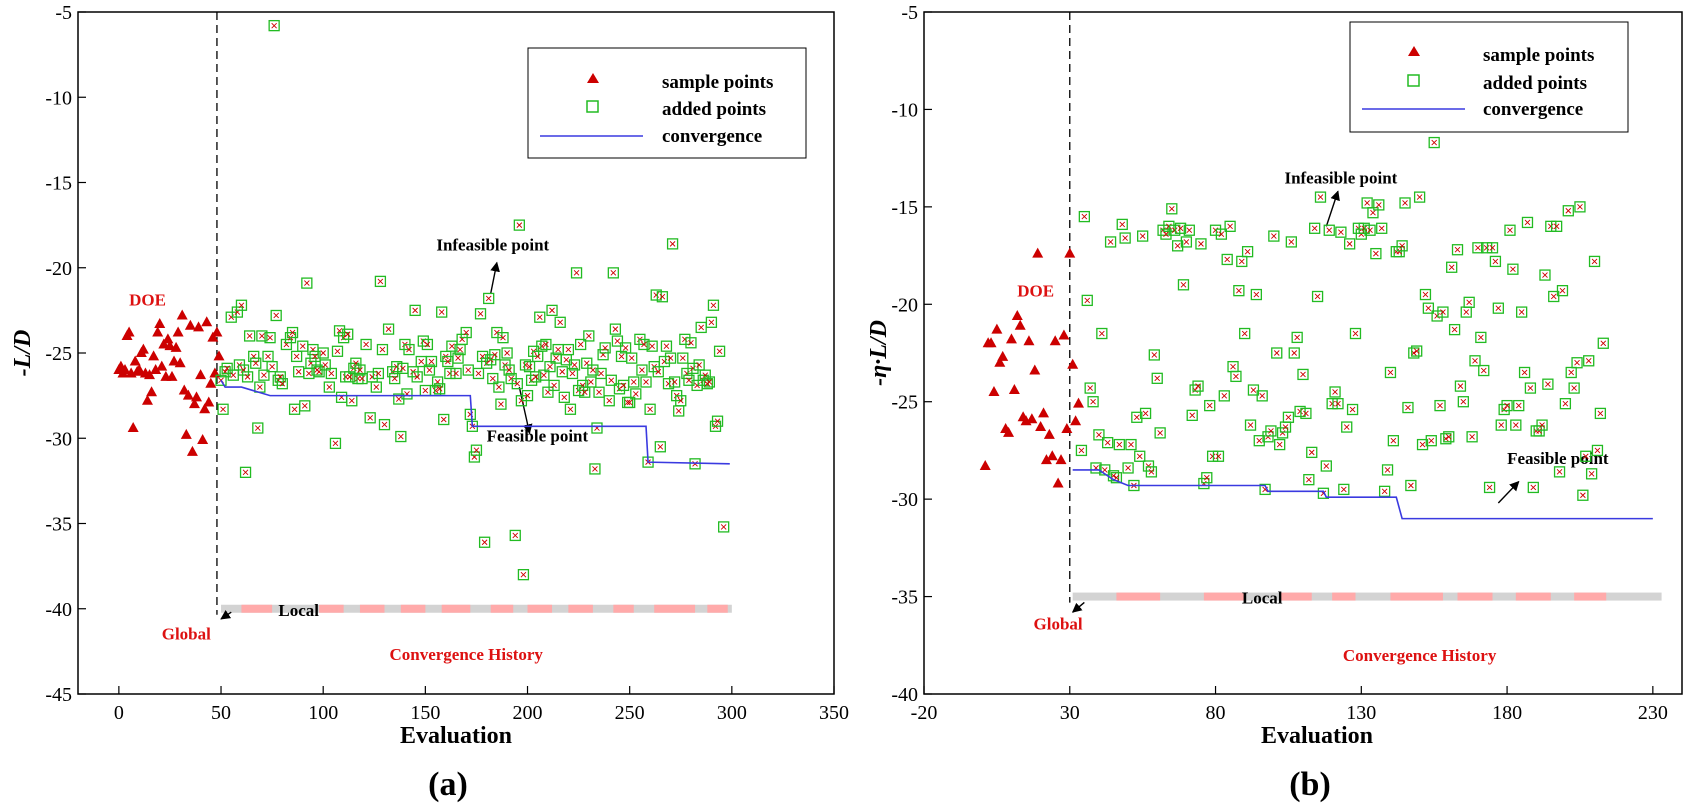 The image size is (1698, 808). I want to click on convergence-history-label: Convergence History, so click(1420, 655).